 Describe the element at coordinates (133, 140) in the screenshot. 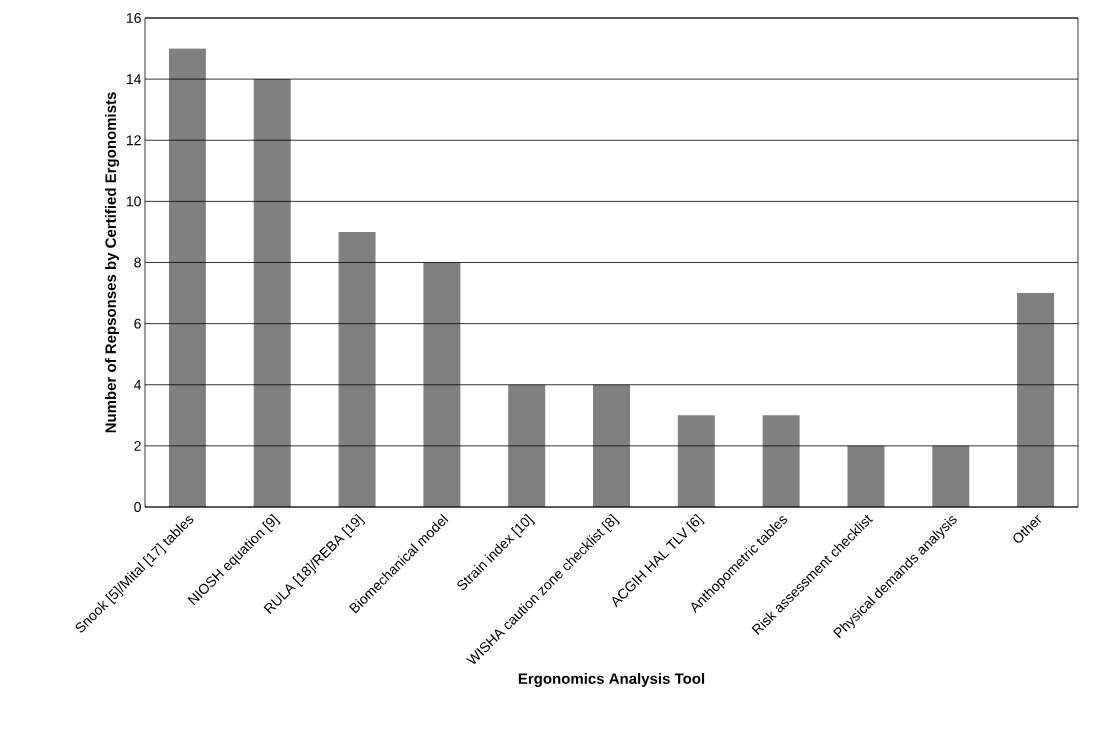

I see `y-tick-label: 12` at that location.